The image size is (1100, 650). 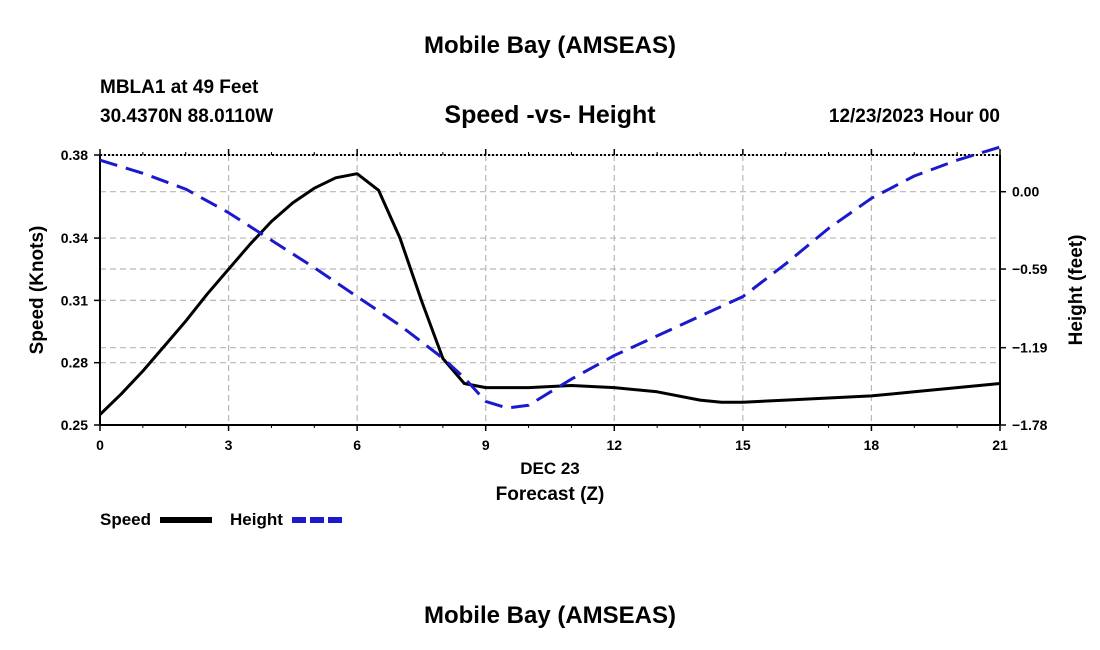 What do you see at coordinates (1025, 192) in the screenshot?
I see `y-right-tick-label: 0.00` at bounding box center [1025, 192].